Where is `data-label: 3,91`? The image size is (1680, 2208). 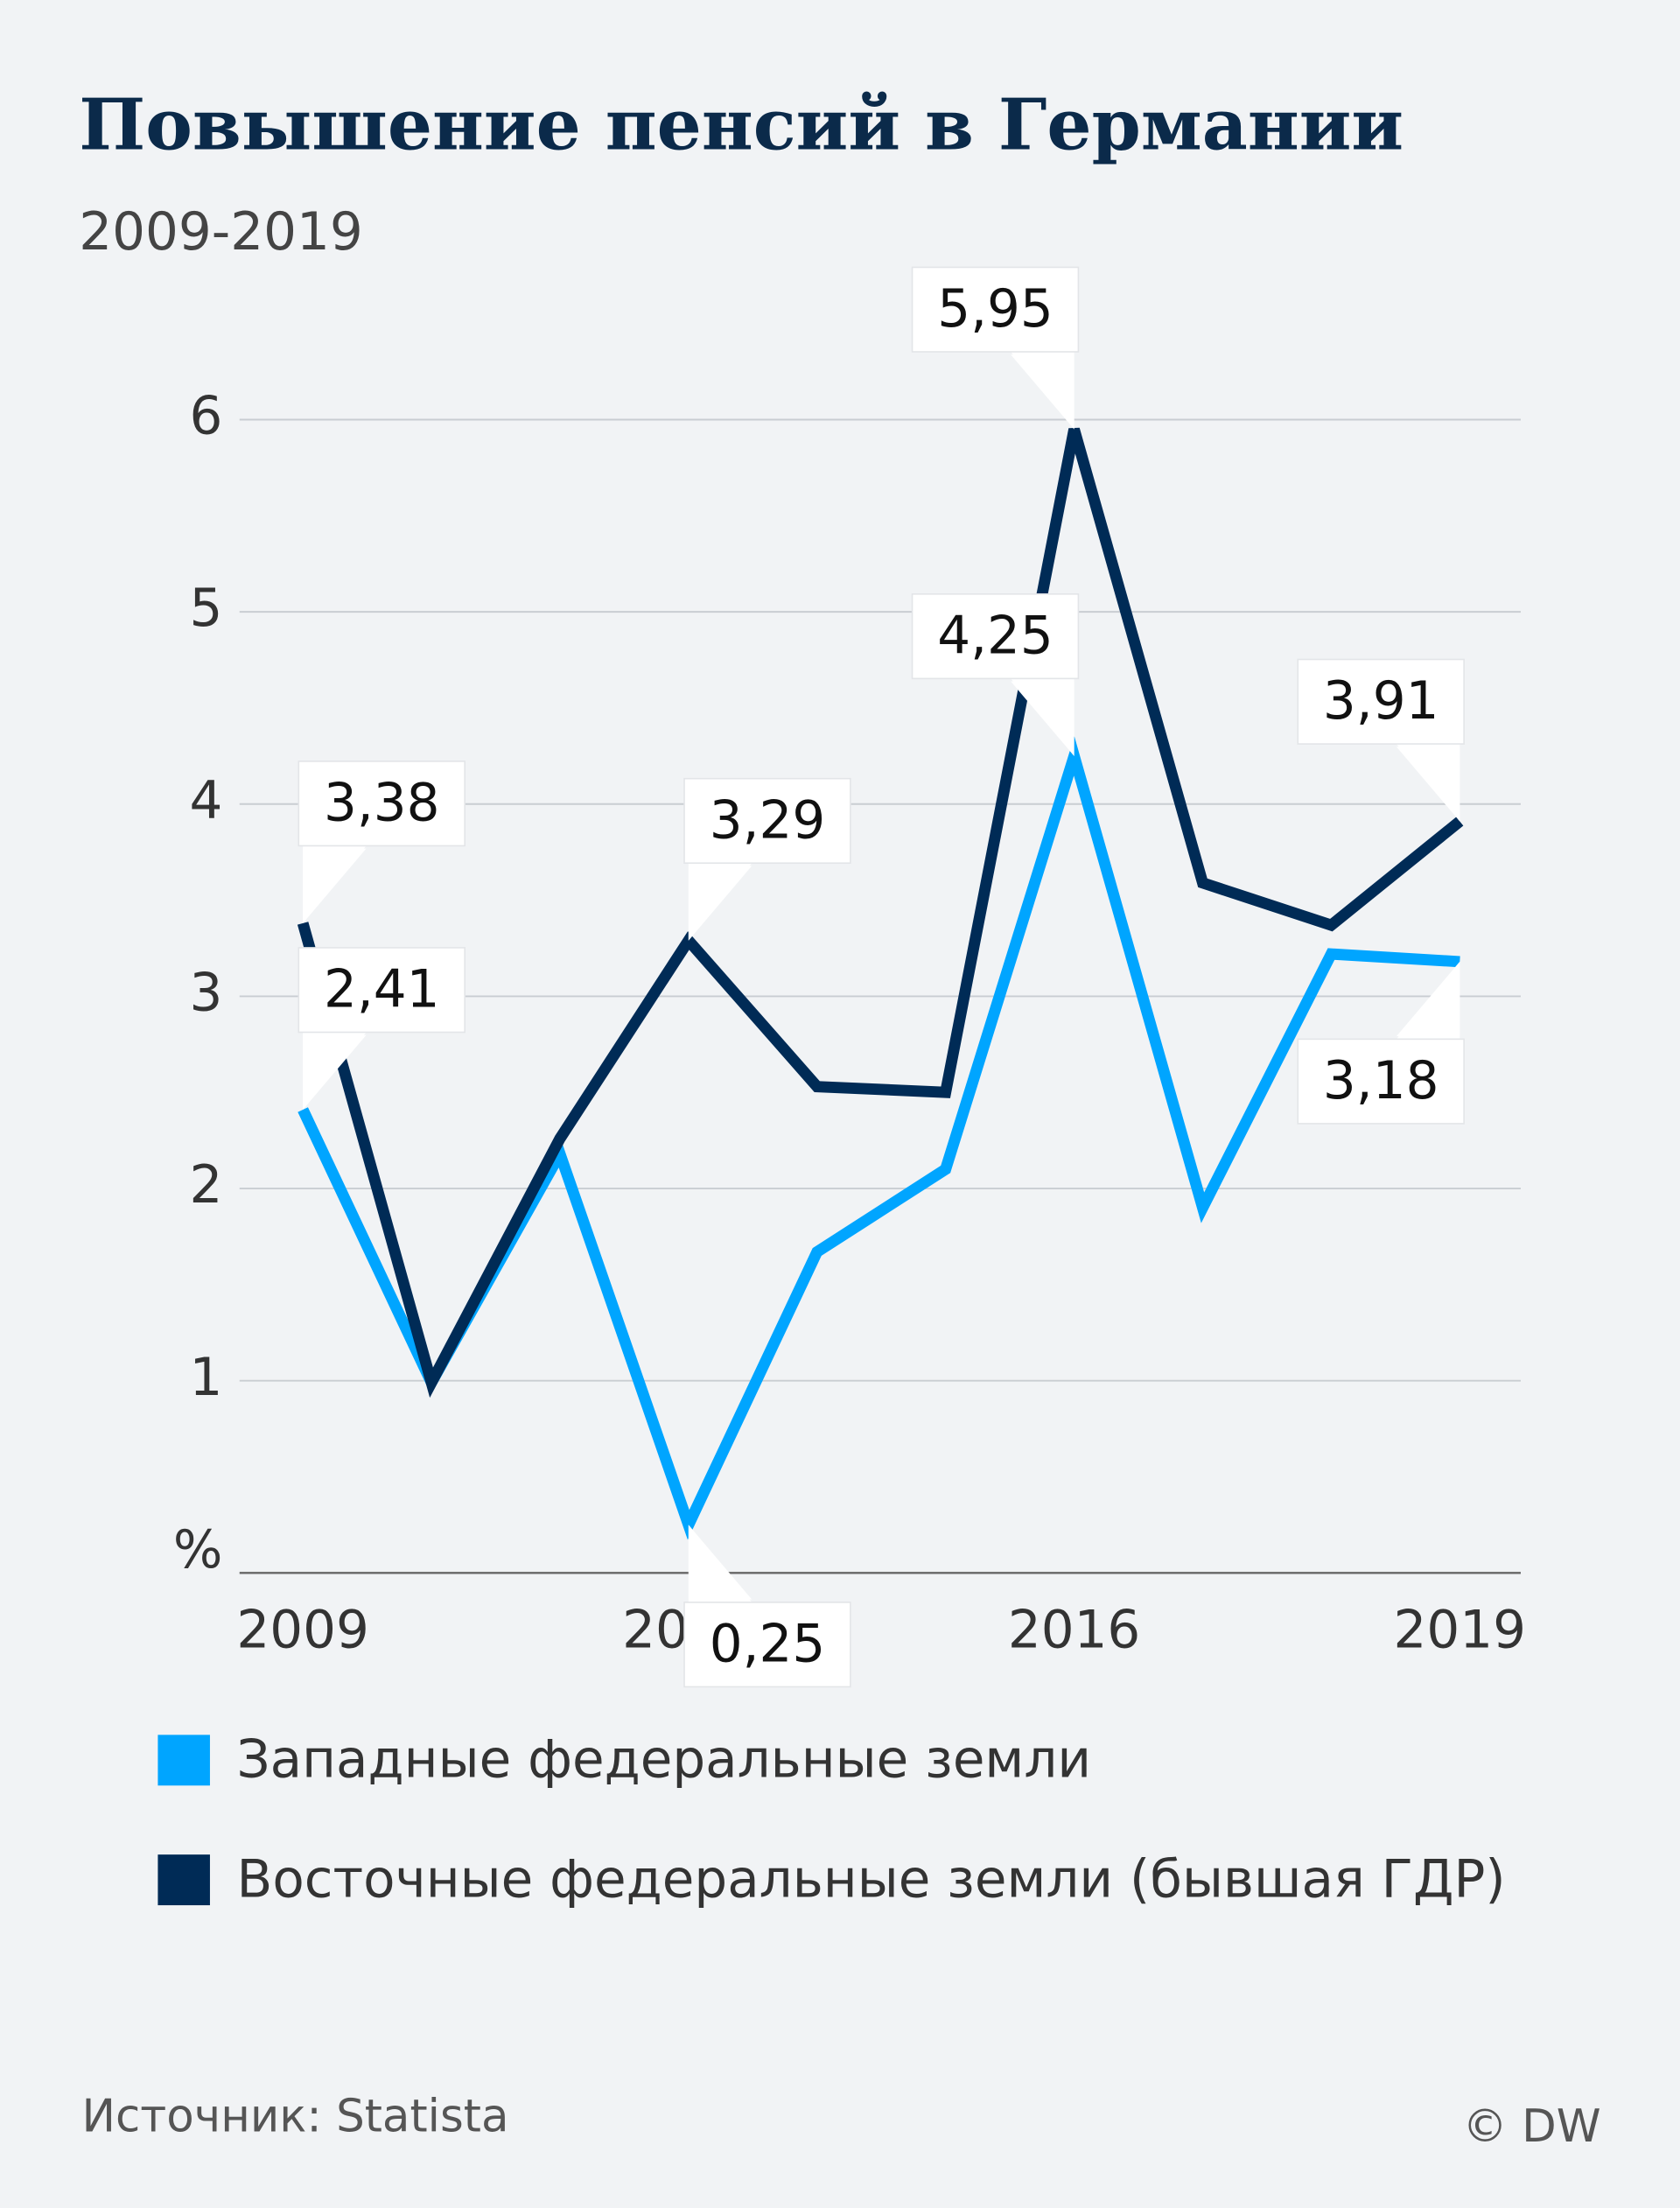 data-label: 3,91 is located at coordinates (1381, 702).